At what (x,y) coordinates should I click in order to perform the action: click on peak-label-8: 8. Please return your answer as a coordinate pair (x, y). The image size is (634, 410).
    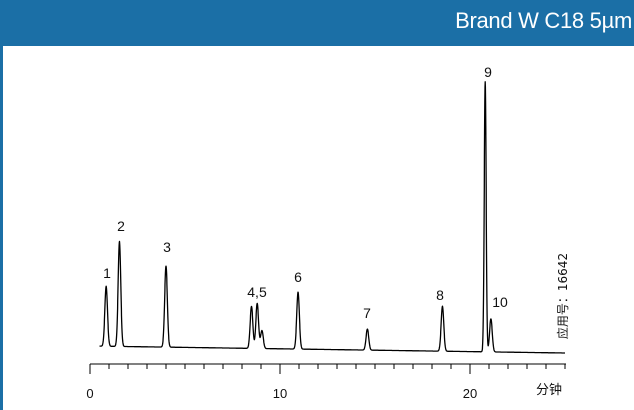
    Looking at the image, I should click on (440, 295).